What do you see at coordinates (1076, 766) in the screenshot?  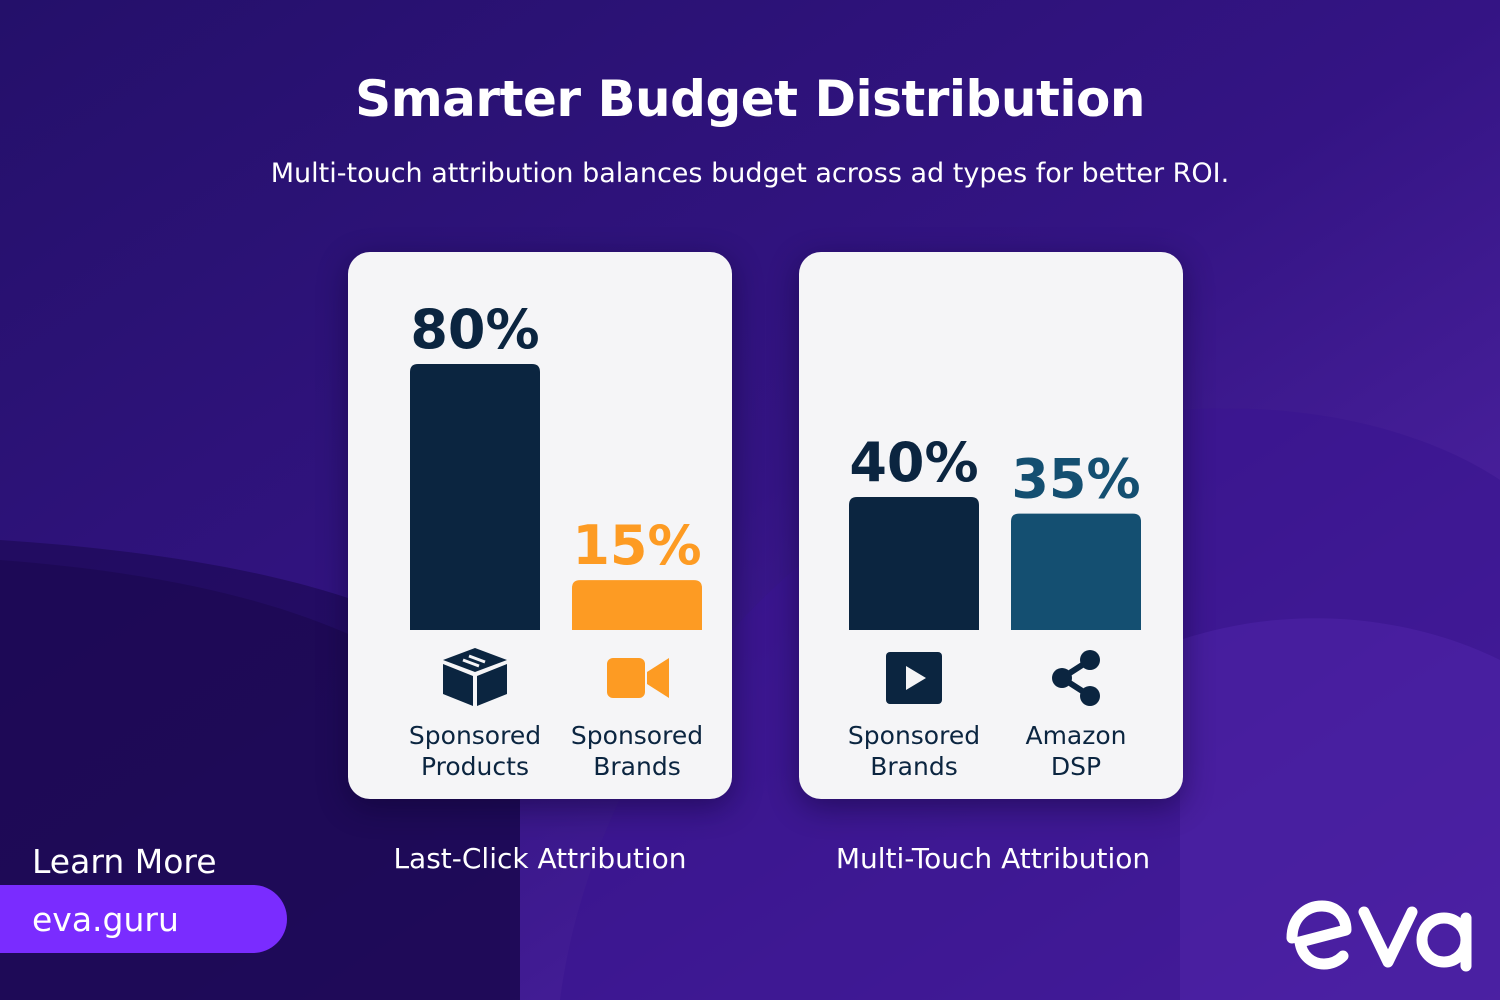 I see `category-label: DSP` at bounding box center [1076, 766].